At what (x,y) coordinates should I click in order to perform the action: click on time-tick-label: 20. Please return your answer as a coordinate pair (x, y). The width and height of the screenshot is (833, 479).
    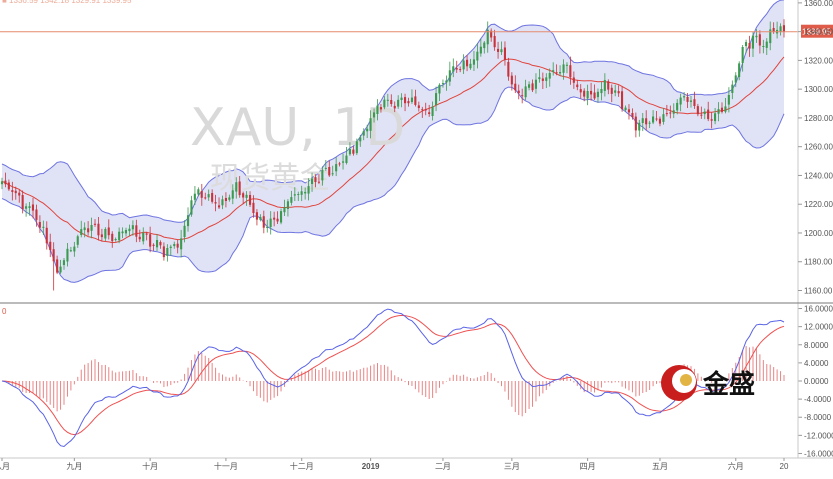
    Looking at the image, I should click on (784, 466).